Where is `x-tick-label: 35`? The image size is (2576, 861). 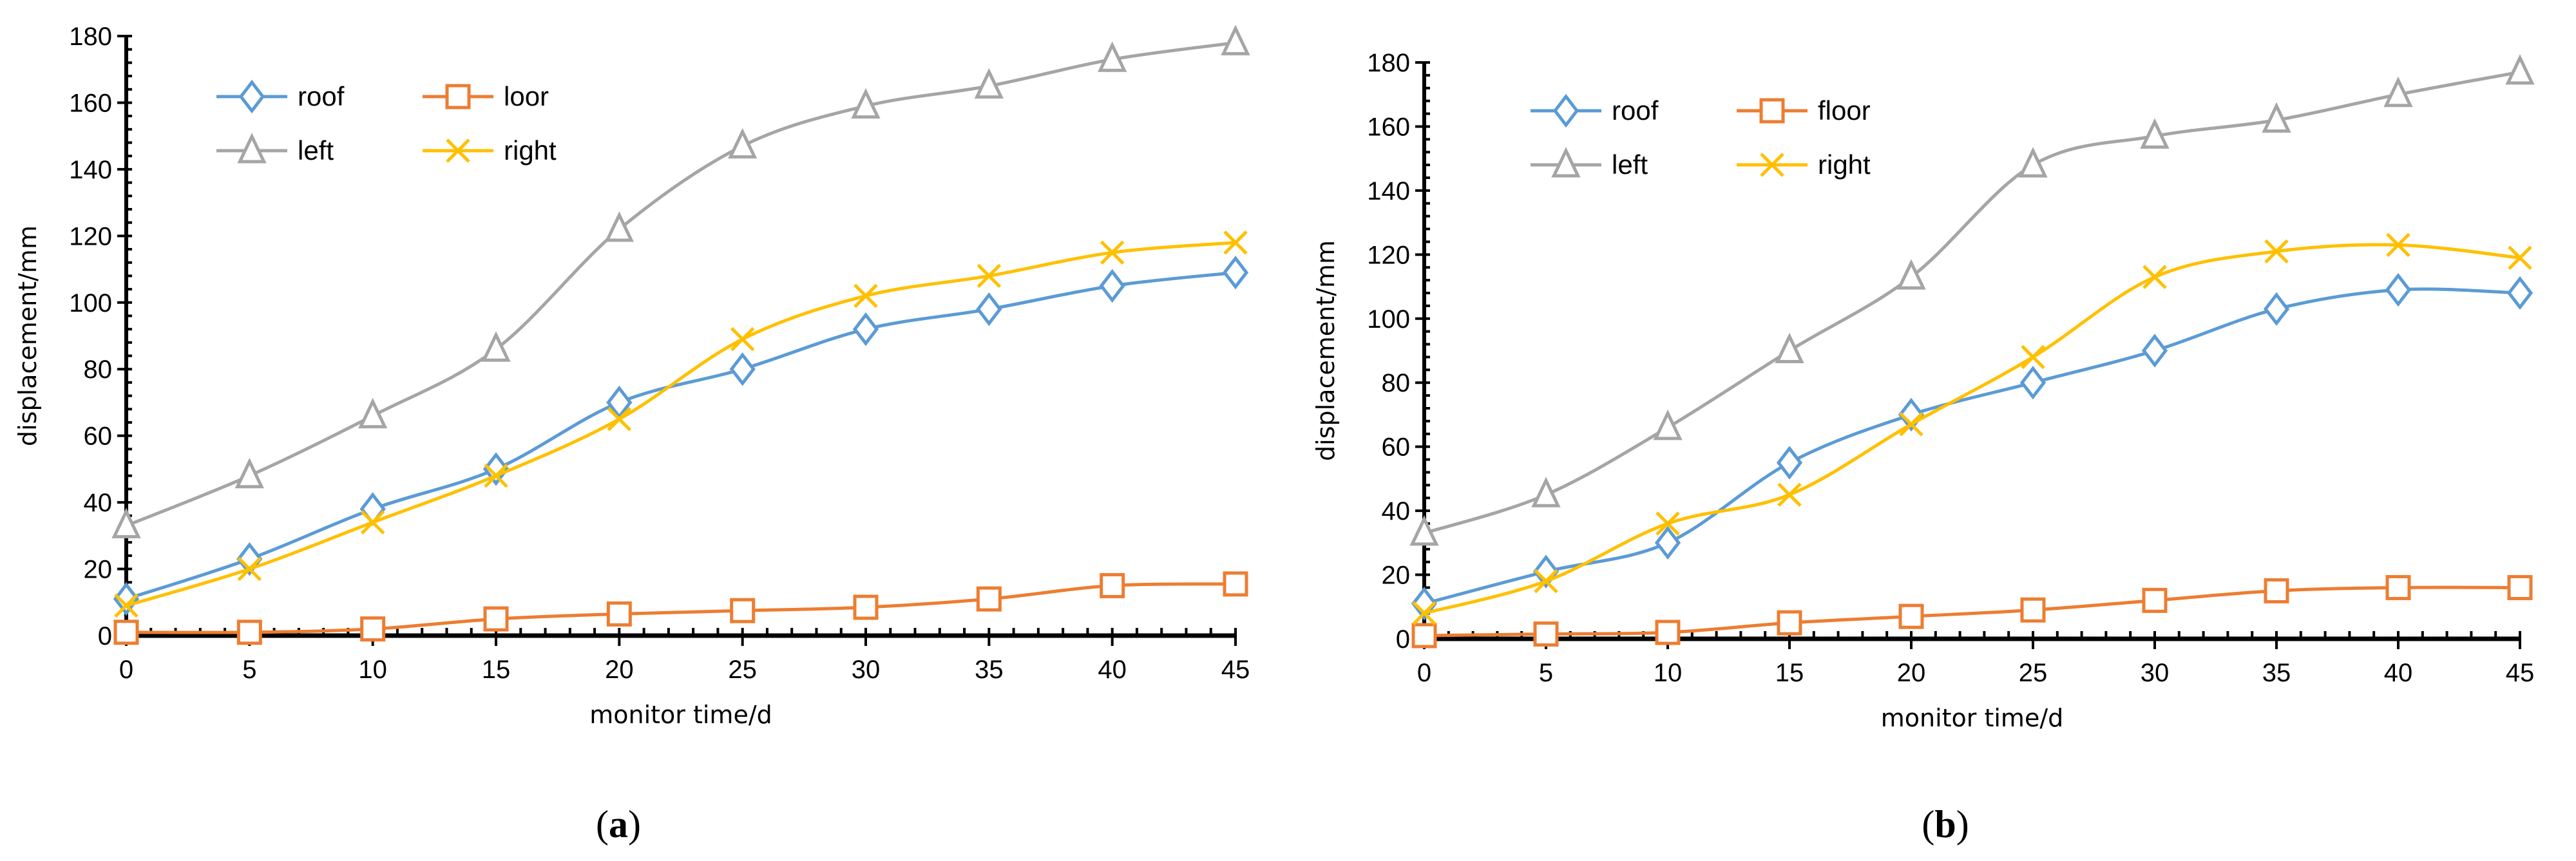
x-tick-label: 35 is located at coordinates (989, 670).